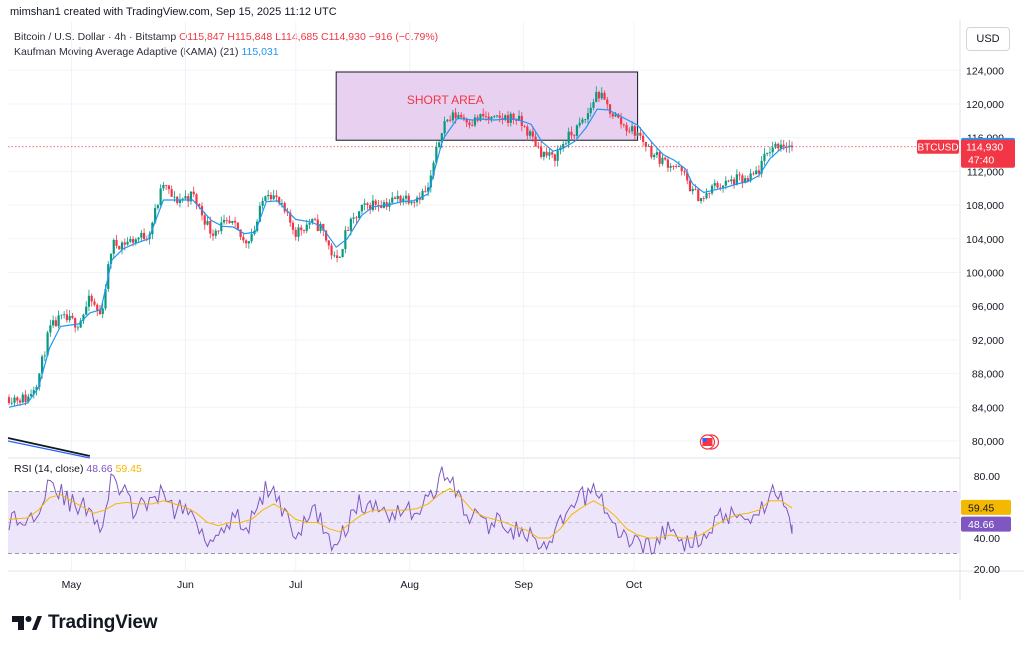 This screenshot has height=649, width=1024. Describe the element at coordinates (400, 510) in the screenshot. I see `rsi-line` at that location.